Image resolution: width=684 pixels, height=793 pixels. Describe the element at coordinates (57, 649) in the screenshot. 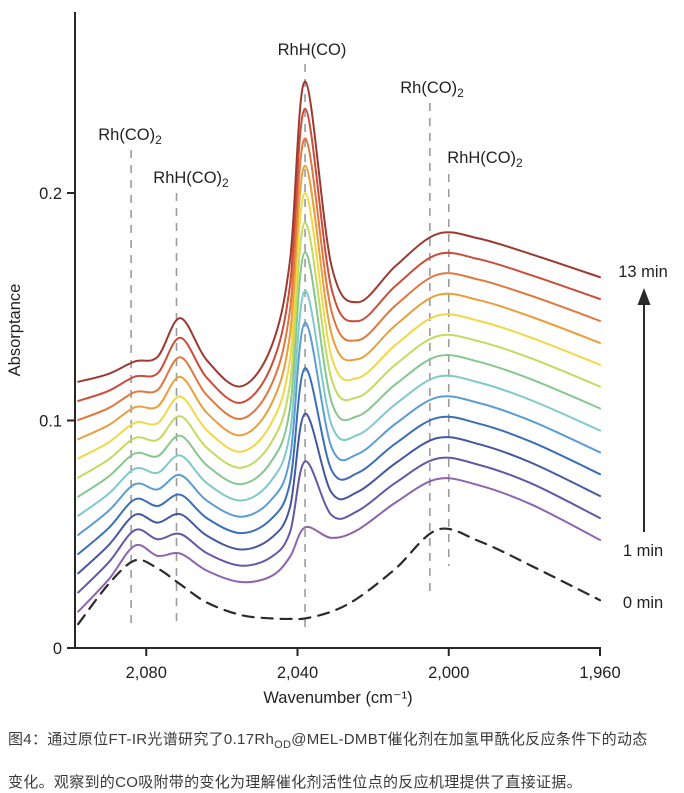

I see `y-tick-label: 0` at that location.